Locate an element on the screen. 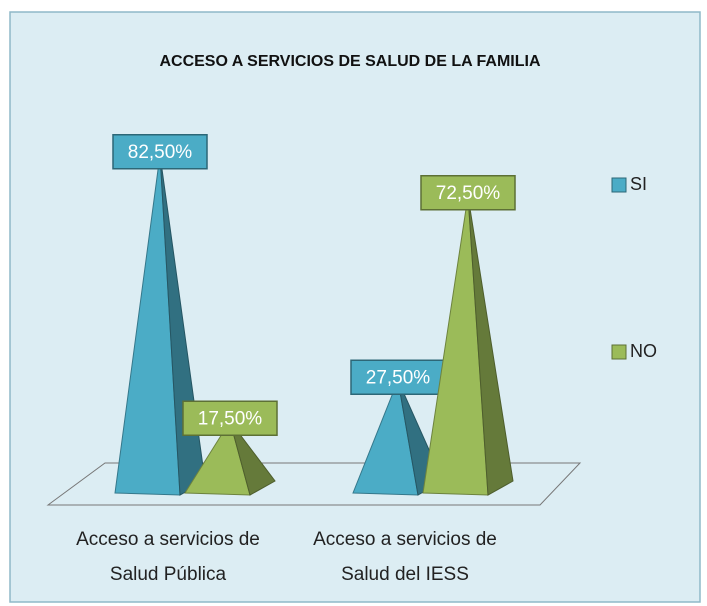 The image size is (707, 606). value-label: 82,50% is located at coordinates (160, 152).